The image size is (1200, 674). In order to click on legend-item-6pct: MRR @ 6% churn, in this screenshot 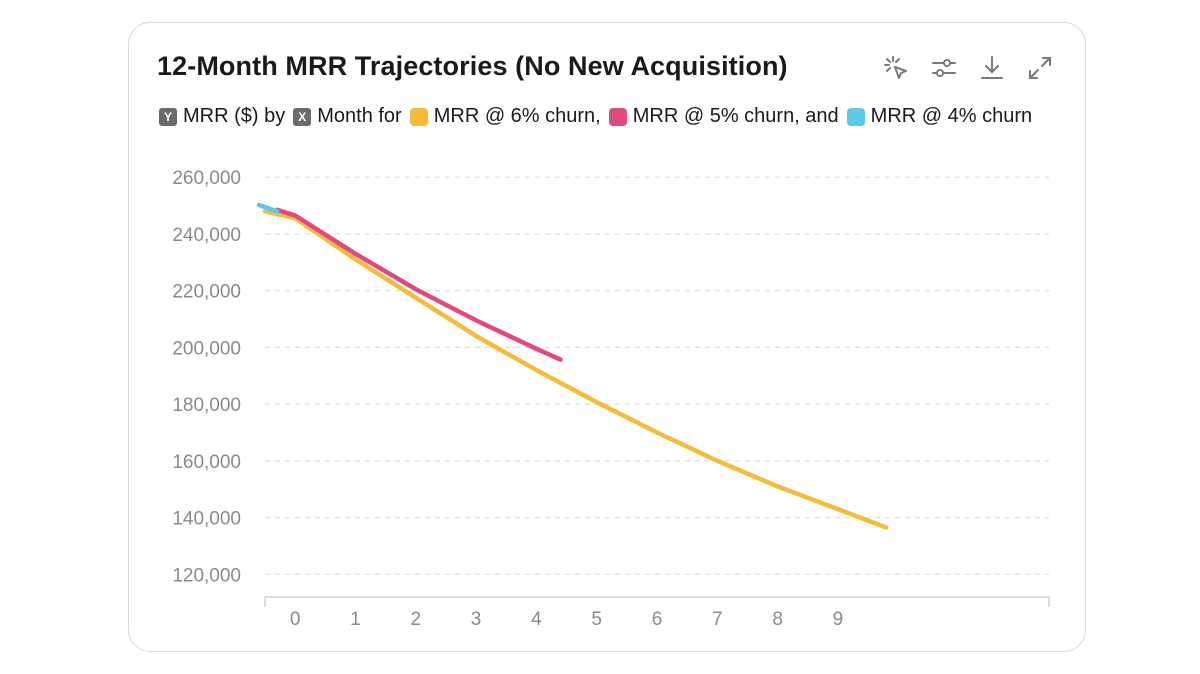, I will do `click(509, 116)`.